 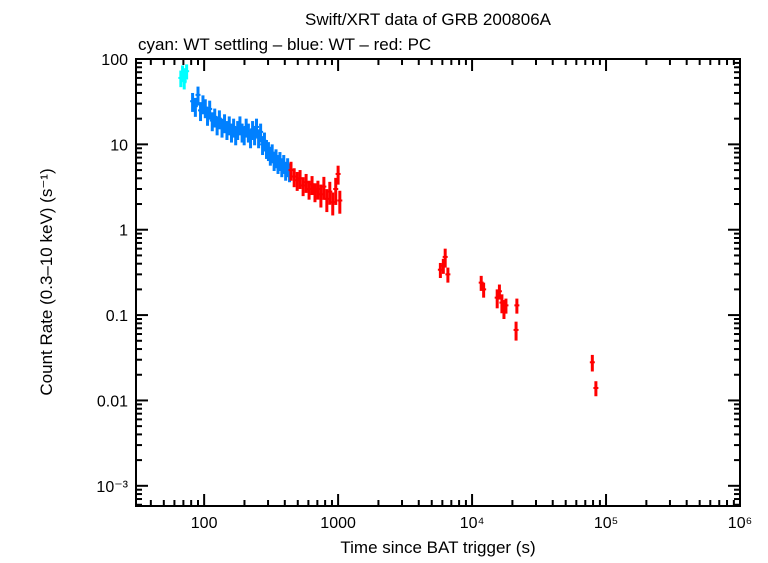 What do you see at coordinates (740, 523) in the screenshot?
I see `x-tick-label: 10⁶` at bounding box center [740, 523].